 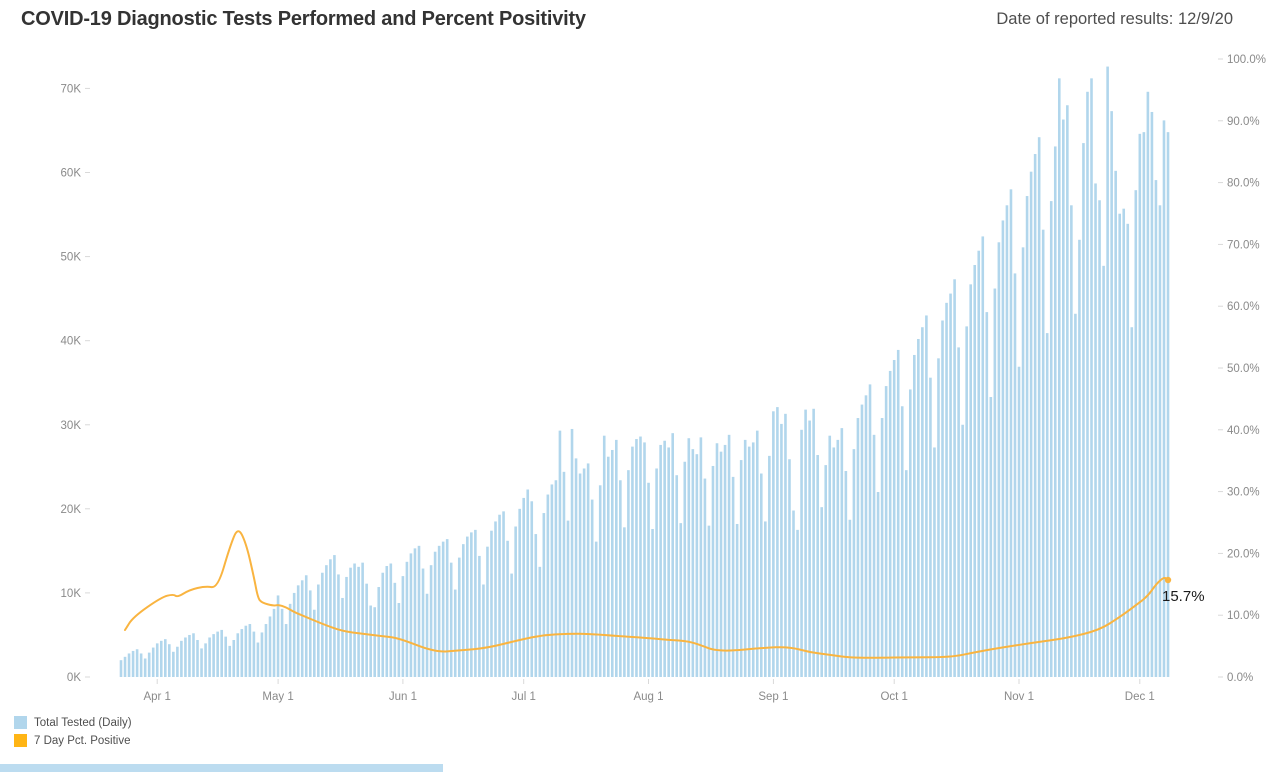 I want to click on line-end-dot, so click(x=1168, y=580).